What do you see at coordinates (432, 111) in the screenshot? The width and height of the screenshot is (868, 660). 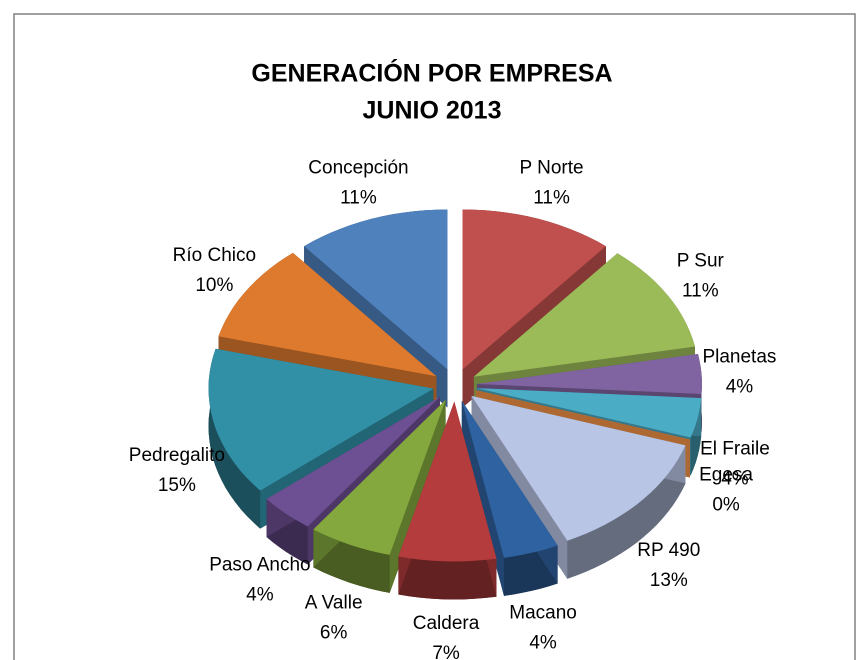 I see `chart-subtitle: JUNIO 2013` at bounding box center [432, 111].